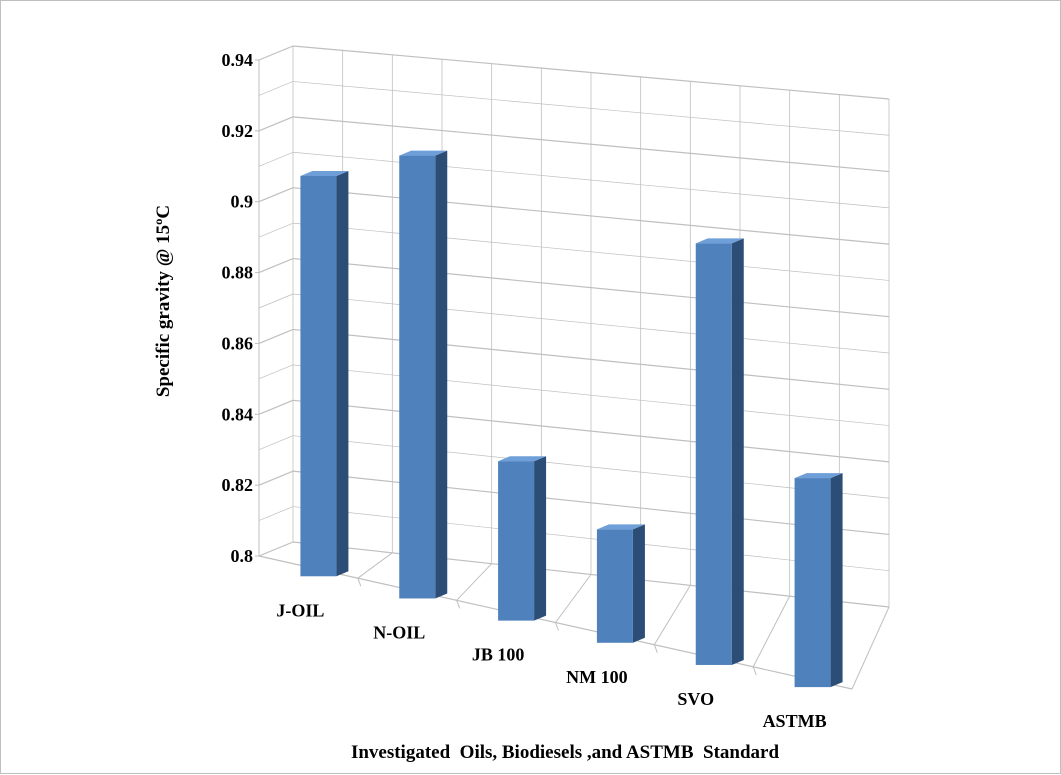  Describe the element at coordinates (300, 610) in the screenshot. I see `x-tick-label: J-OIL` at that location.